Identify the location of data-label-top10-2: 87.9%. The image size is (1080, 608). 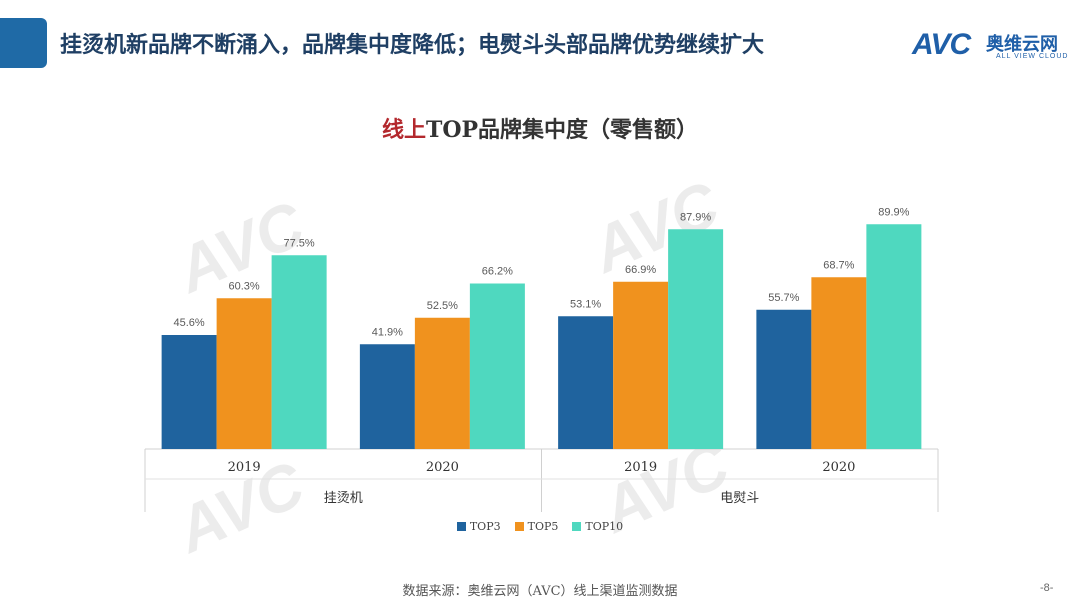
(695, 217).